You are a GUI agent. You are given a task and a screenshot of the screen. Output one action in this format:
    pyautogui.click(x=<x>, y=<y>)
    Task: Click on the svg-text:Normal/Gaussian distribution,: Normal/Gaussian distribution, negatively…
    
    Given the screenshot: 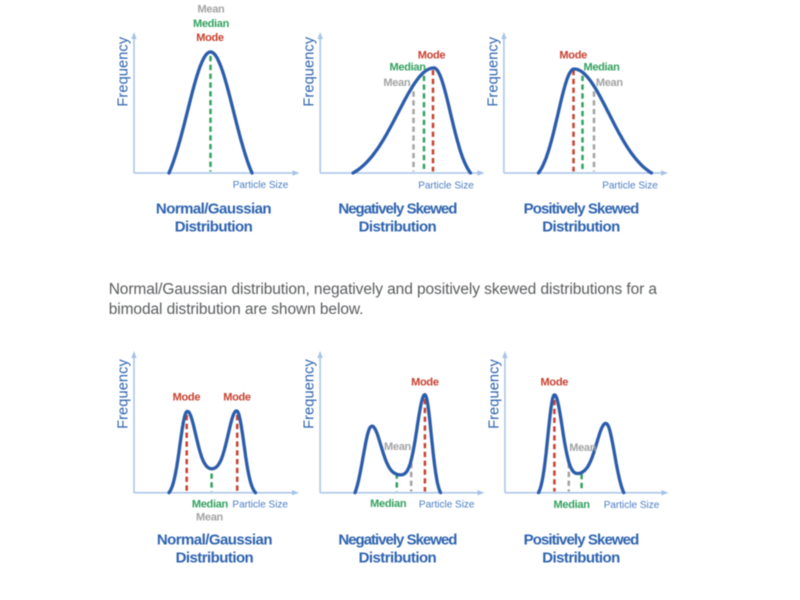 What is the action you would take?
    pyautogui.click(x=383, y=289)
    